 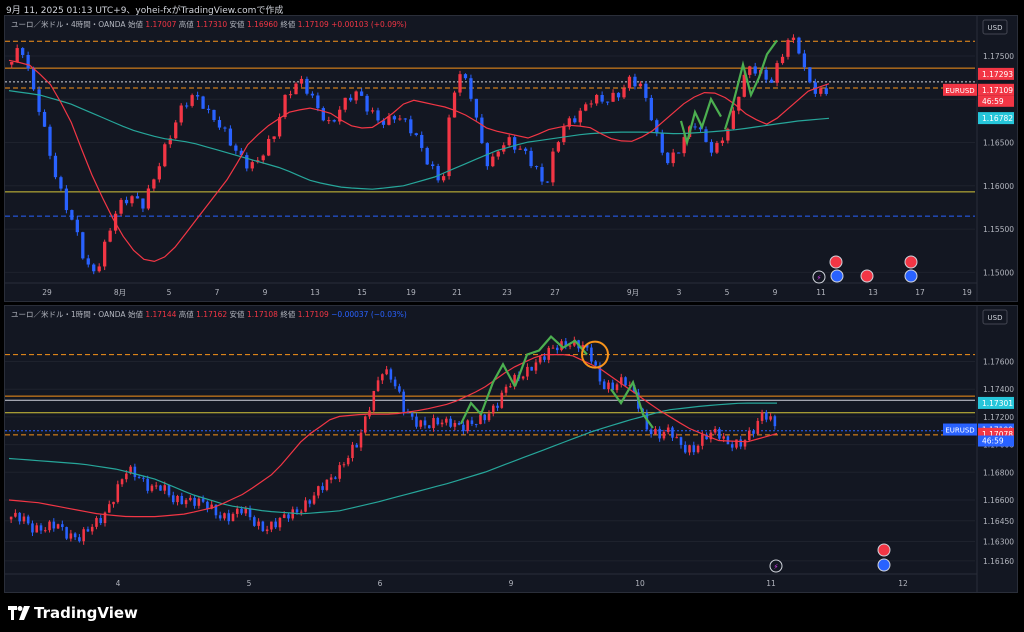 What do you see at coordinates (997, 74) in the screenshot?
I see `price-tag-value: 1.17293` at bounding box center [997, 74].